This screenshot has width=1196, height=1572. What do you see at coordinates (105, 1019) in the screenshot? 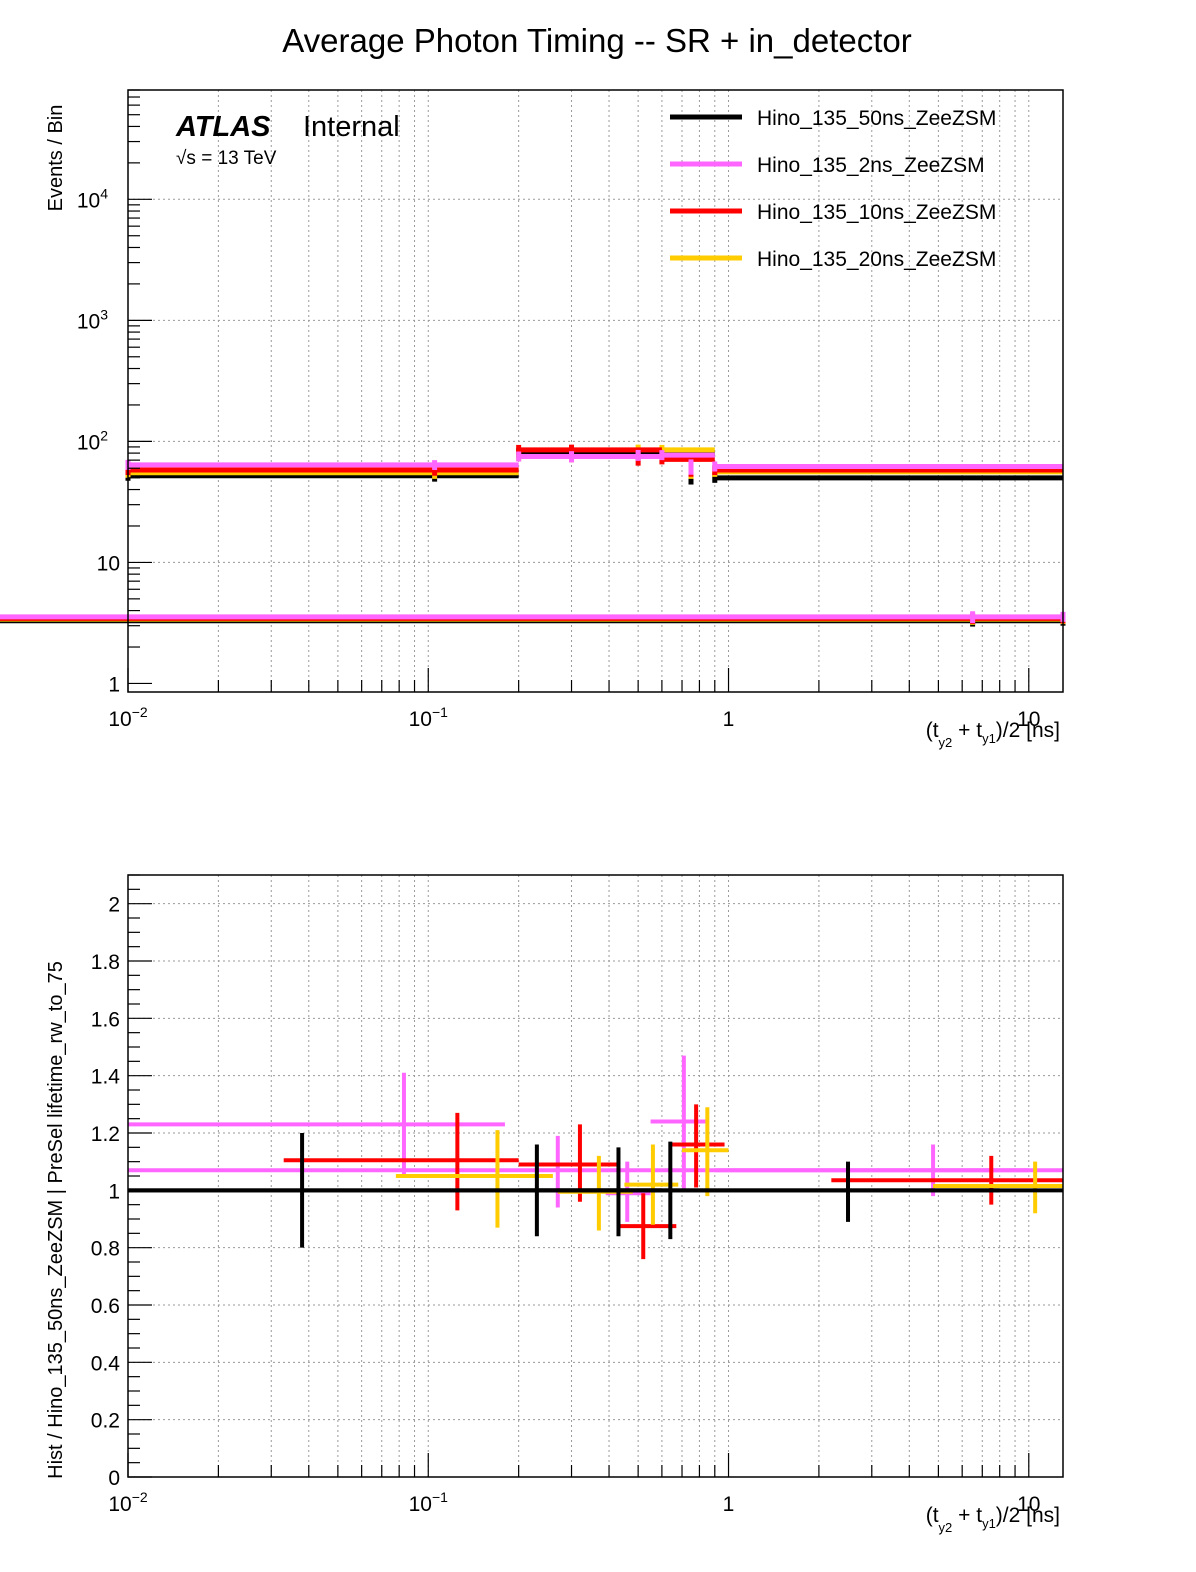
I see `y-tick-label: 1.6` at bounding box center [105, 1019].